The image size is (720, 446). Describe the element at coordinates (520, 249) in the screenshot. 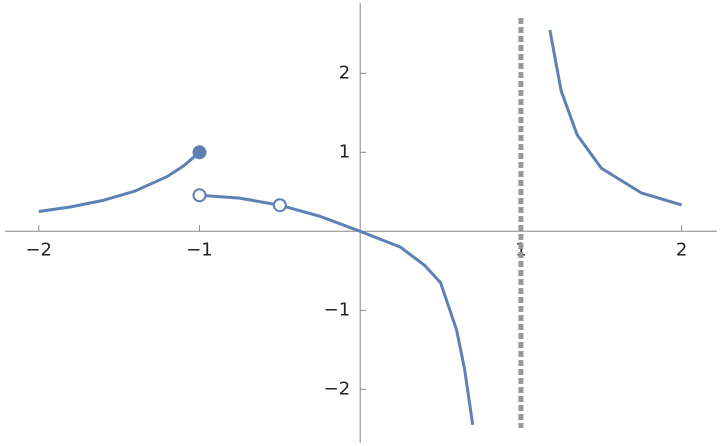

I see `x-tick-label: 1` at that location.